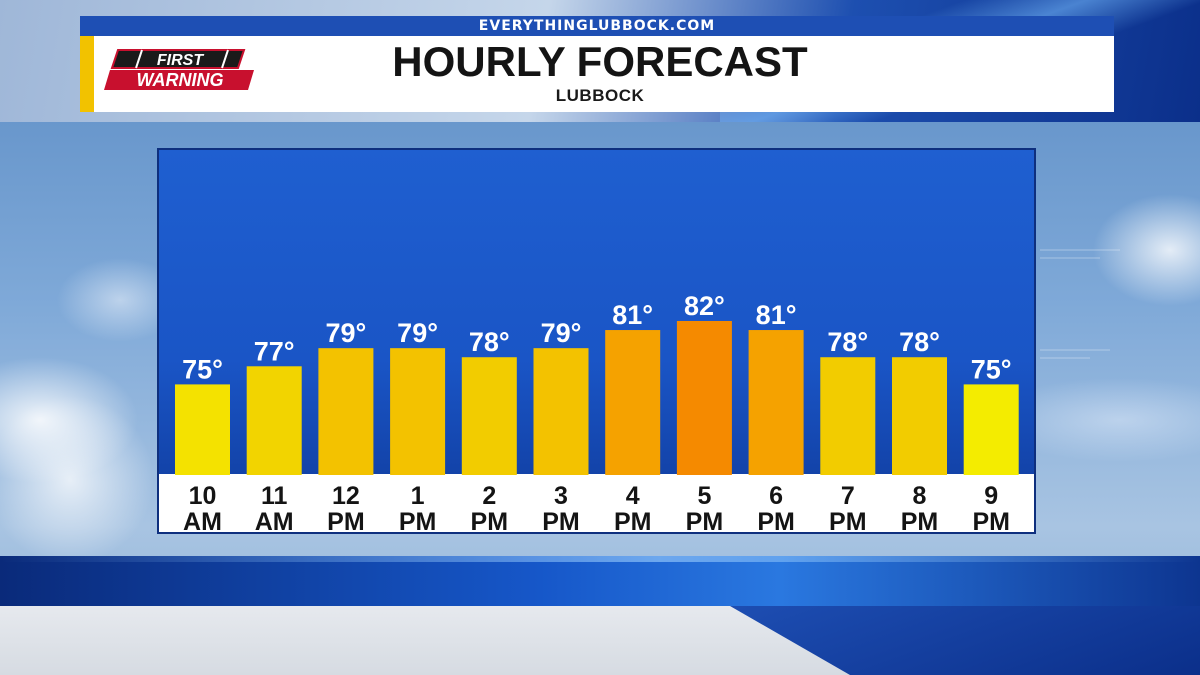 The height and width of the screenshot is (675, 1200). I want to click on category-label: 2, so click(489, 496).